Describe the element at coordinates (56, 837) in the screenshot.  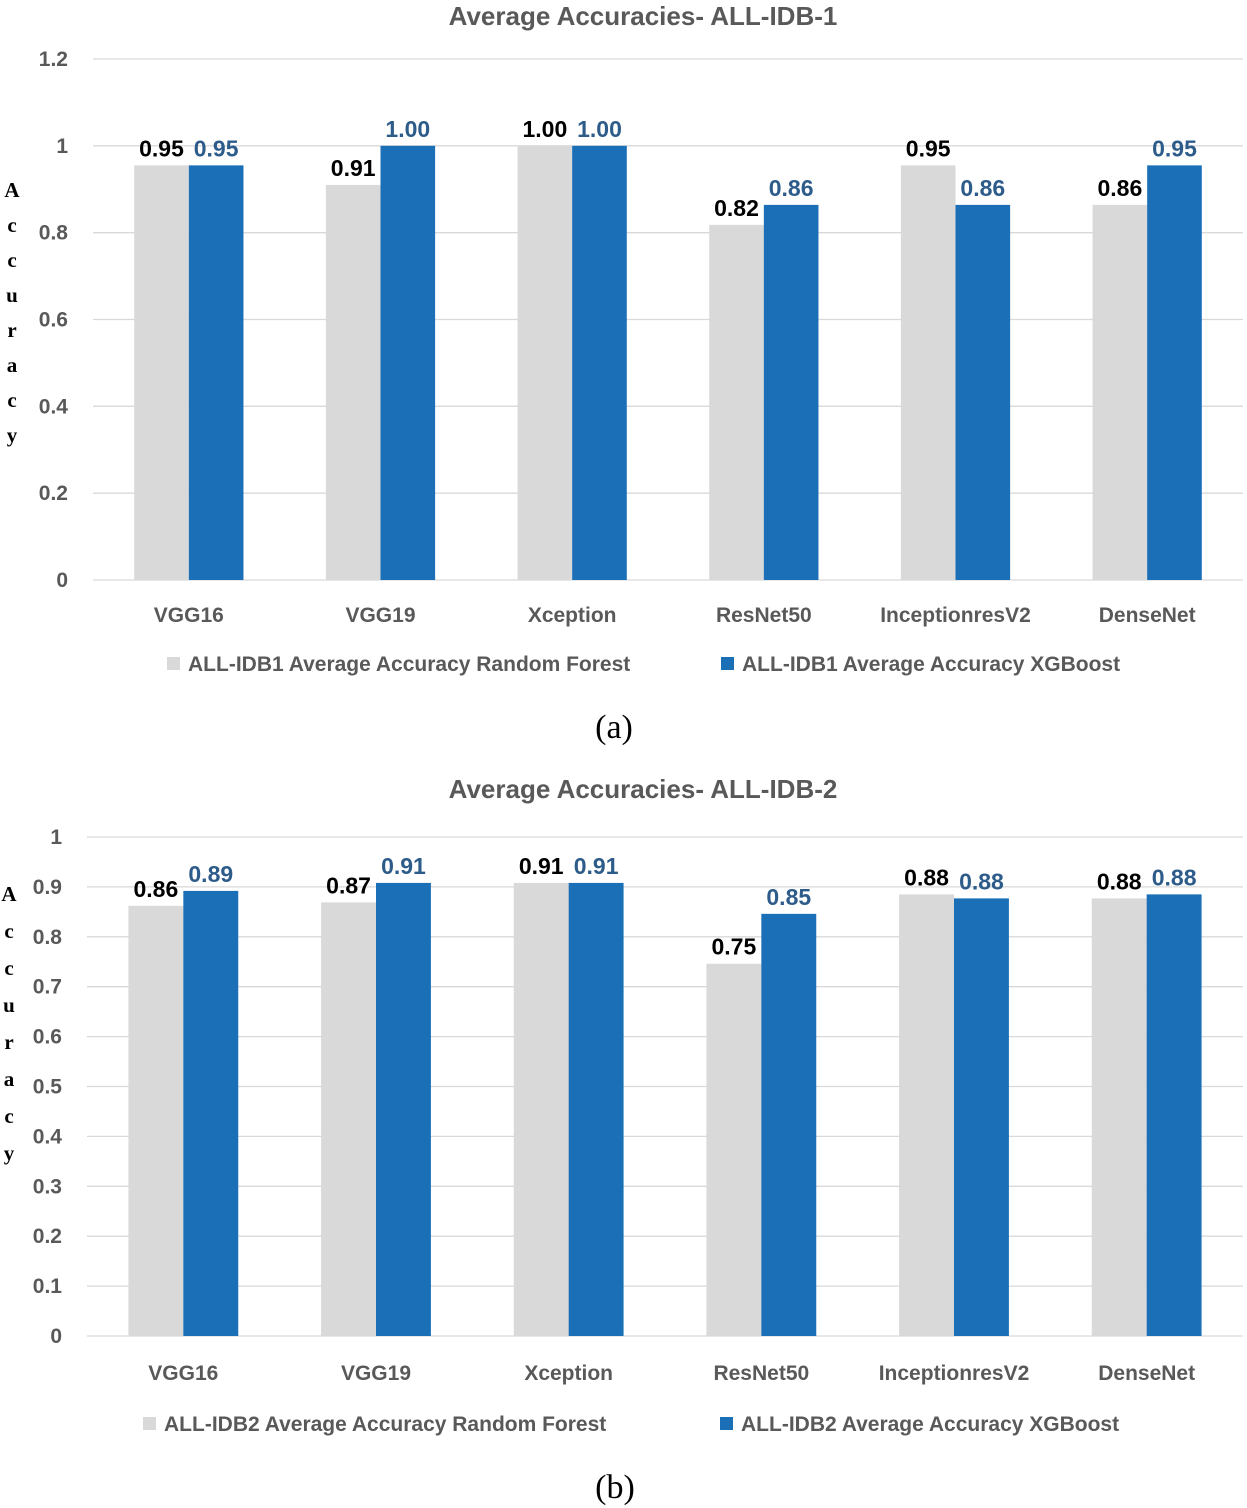
I see `y-tick-label: 1` at that location.